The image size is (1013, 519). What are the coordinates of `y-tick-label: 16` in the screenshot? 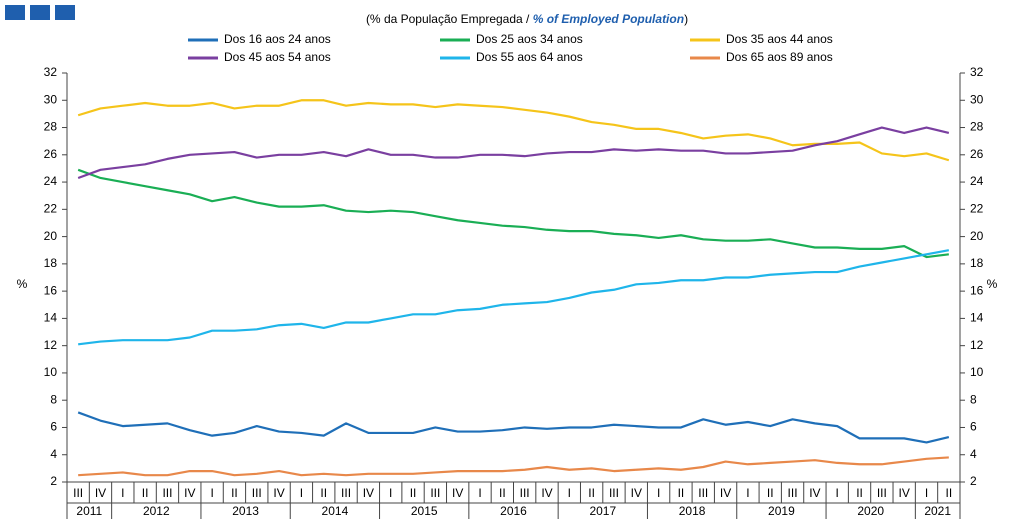 It's located at (51, 290).